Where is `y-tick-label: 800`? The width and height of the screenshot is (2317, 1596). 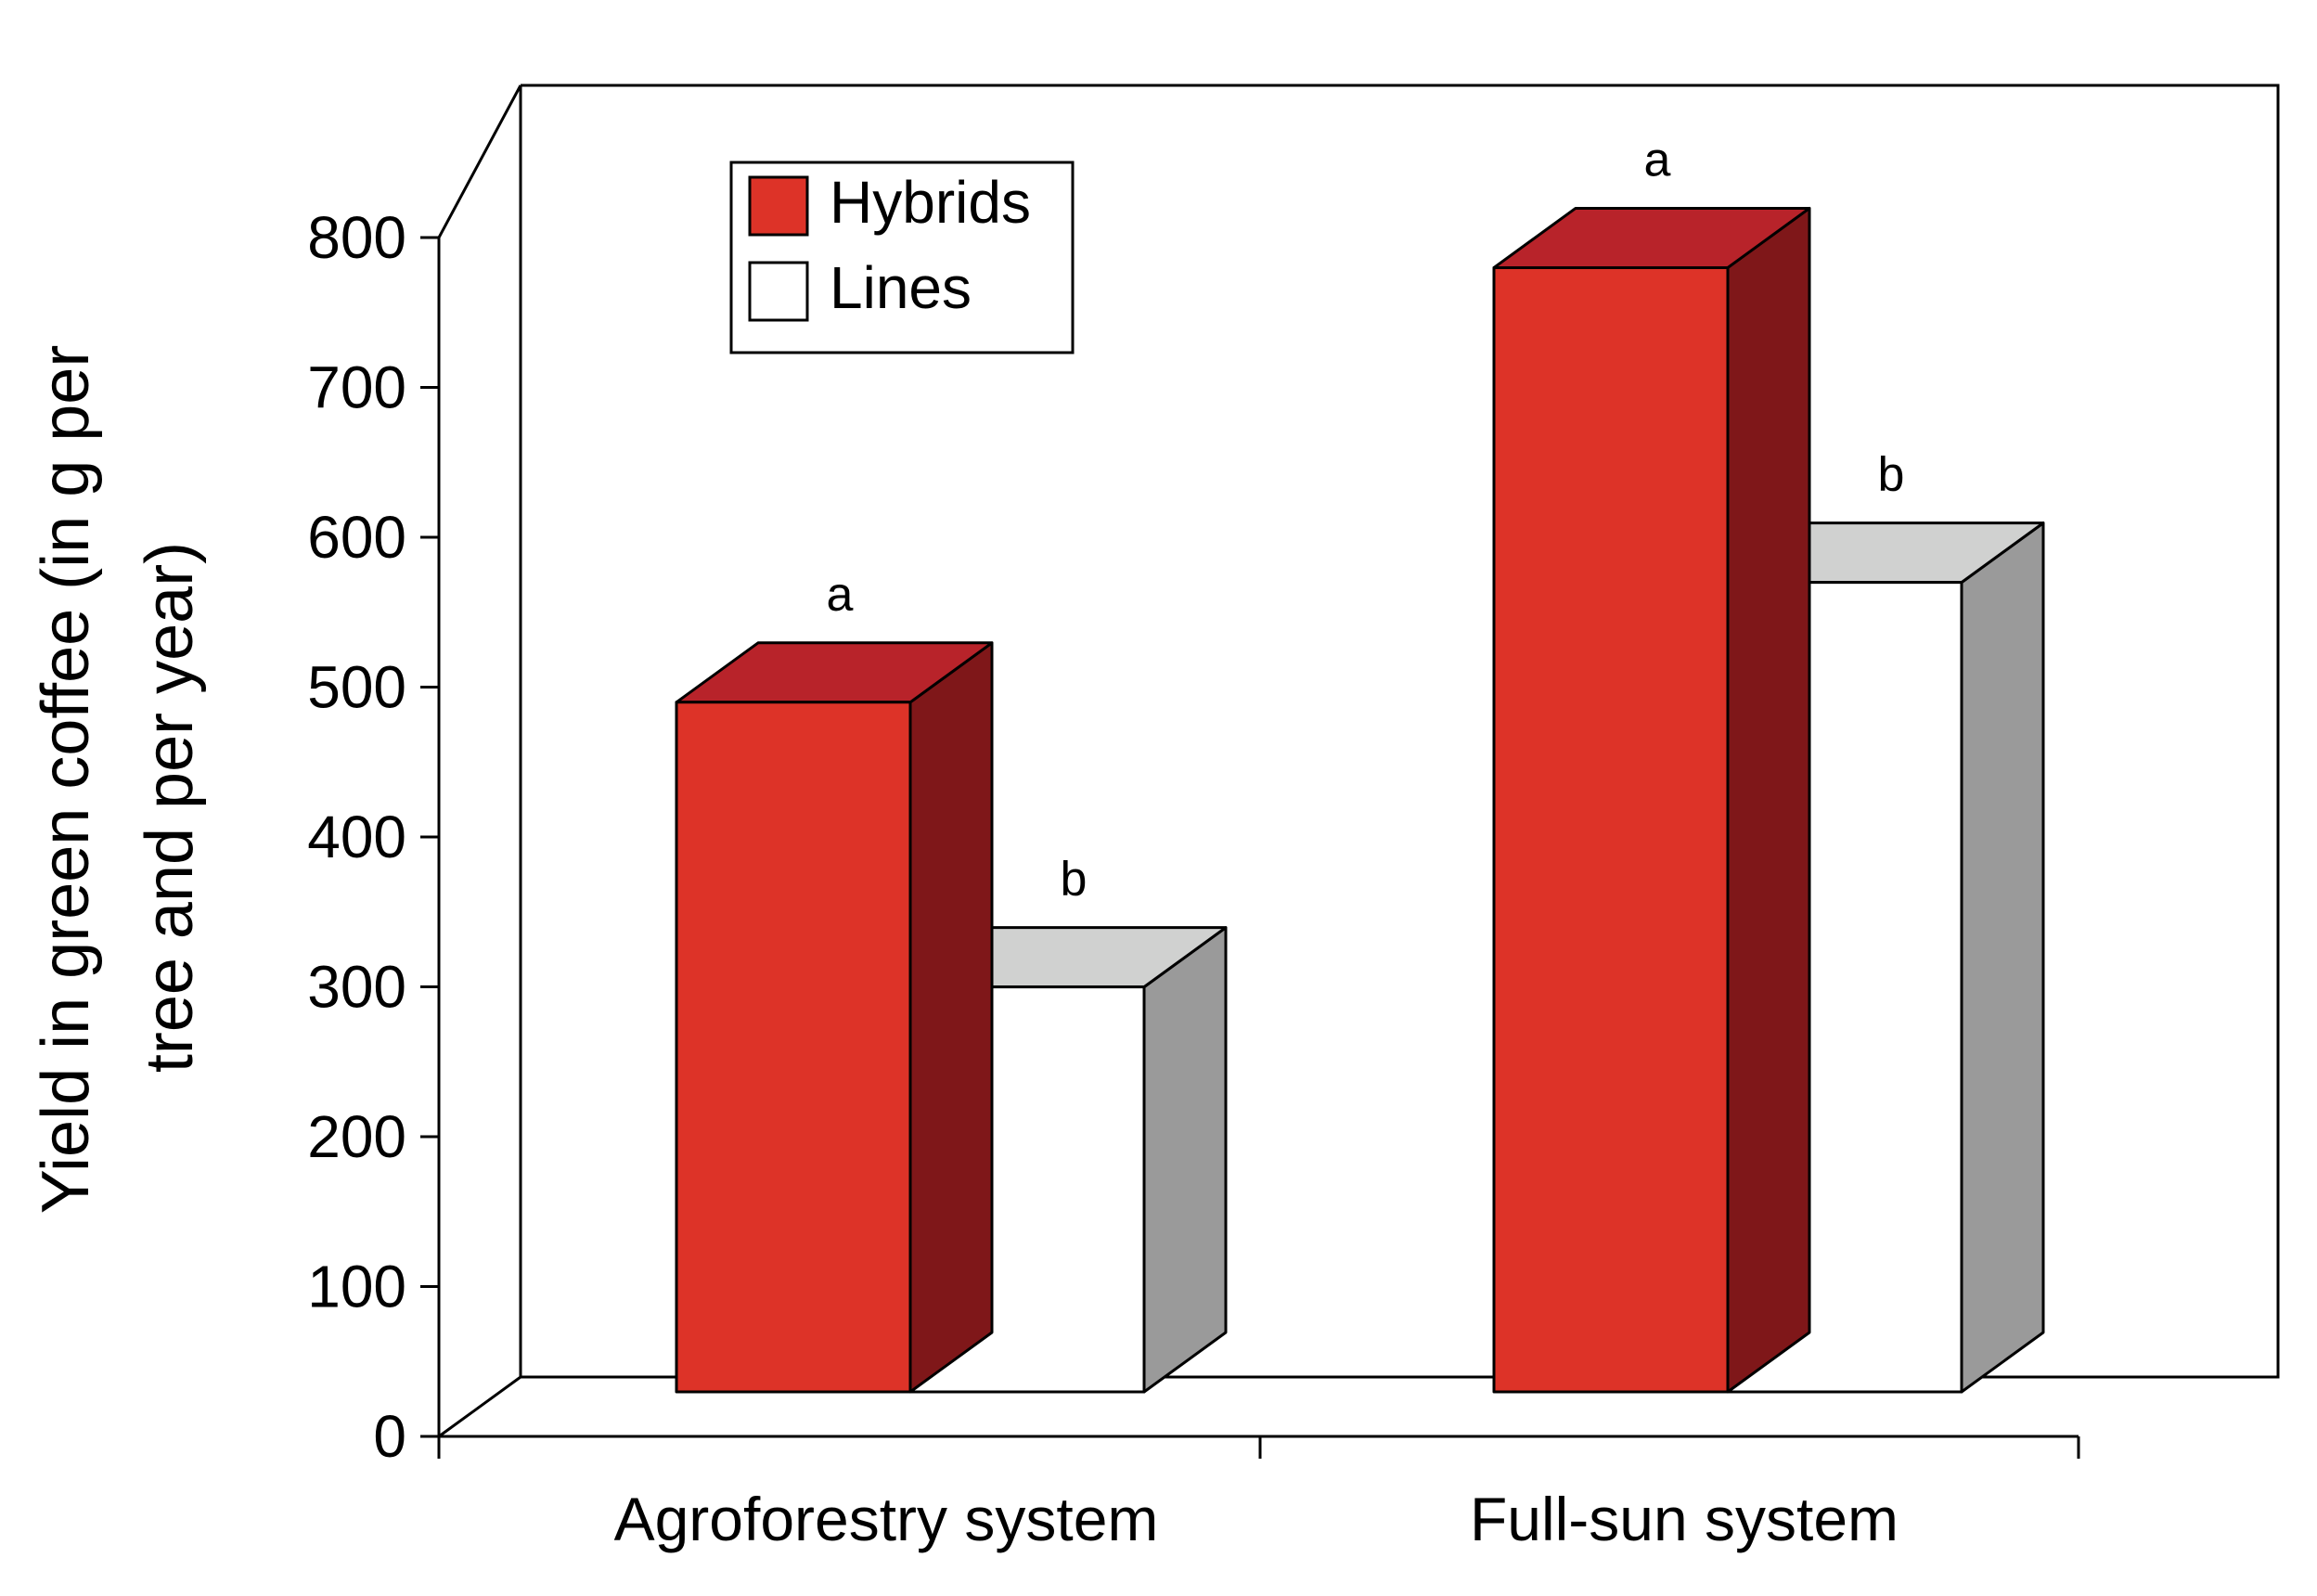
y-tick-label: 800 is located at coordinates (356, 238).